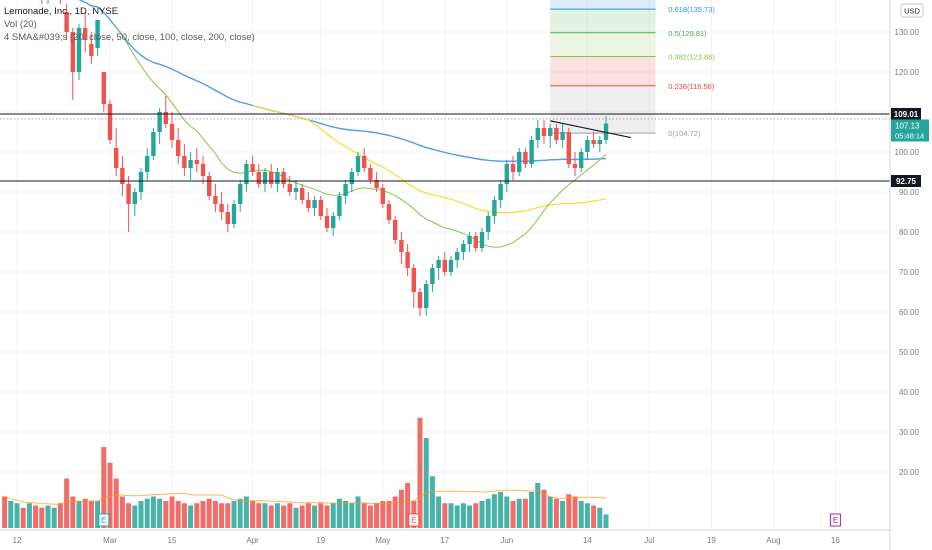 This screenshot has width=932, height=550. What do you see at coordinates (110, 540) in the screenshot?
I see `x-tick-label: Mar` at bounding box center [110, 540].